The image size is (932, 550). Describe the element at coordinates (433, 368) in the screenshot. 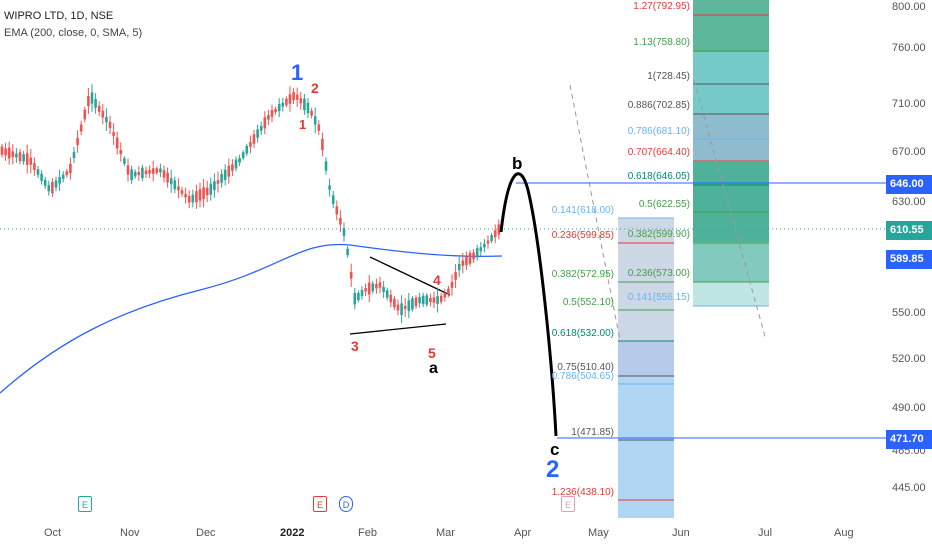

I see `wave-a-label: a` at that location.